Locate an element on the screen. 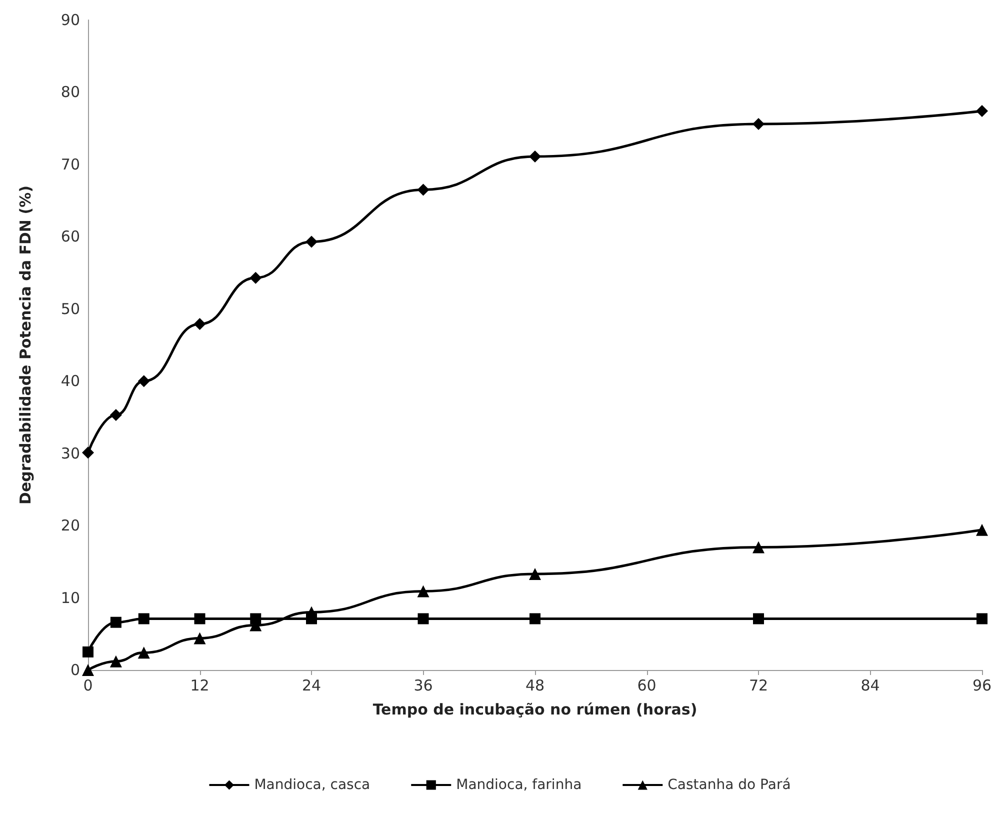 The image size is (999, 817). x-tick-label: 12 is located at coordinates (200, 685).